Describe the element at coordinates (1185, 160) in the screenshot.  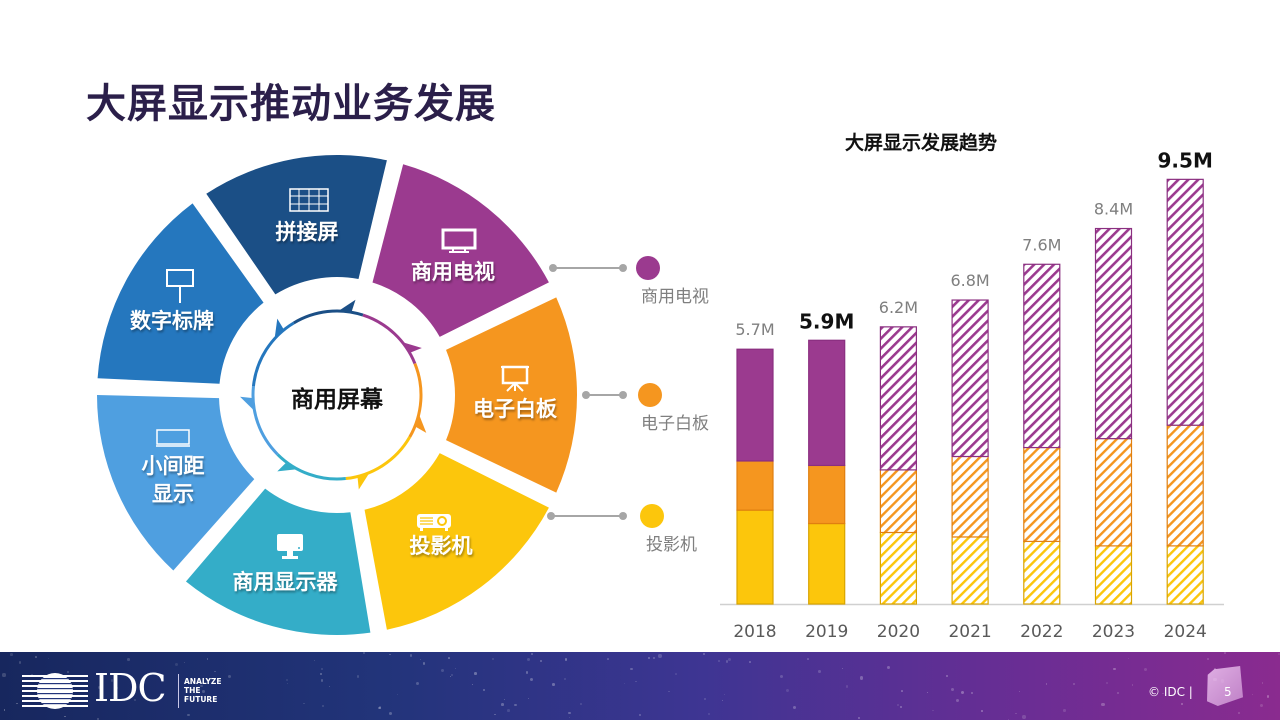
I see `bar-total-label: 9.5M` at that location.